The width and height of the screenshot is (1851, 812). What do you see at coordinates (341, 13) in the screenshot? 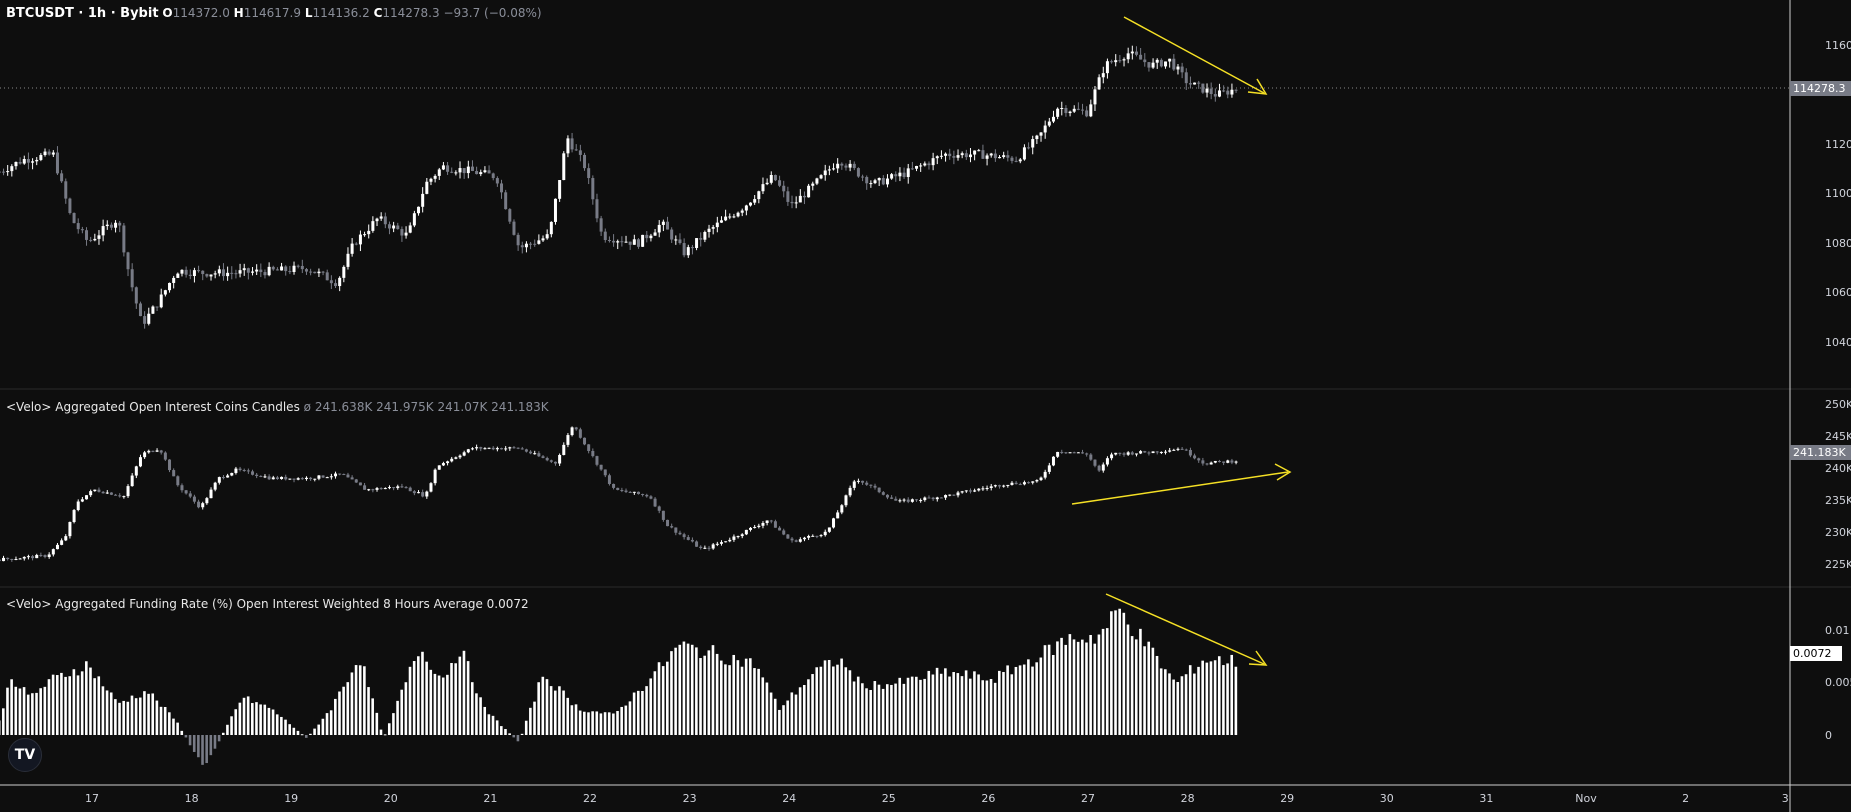
I see `low-value: 114136.2` at bounding box center [341, 13].